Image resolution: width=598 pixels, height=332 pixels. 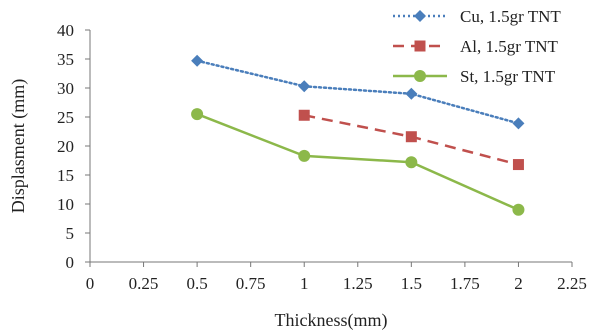 What do you see at coordinates (336, 277) in the screenshot?
I see `x-axis-ticks: 0 0.25 0.5 0.75 1 1.25 1.5 1.75 2 2.25` at bounding box center [336, 277].